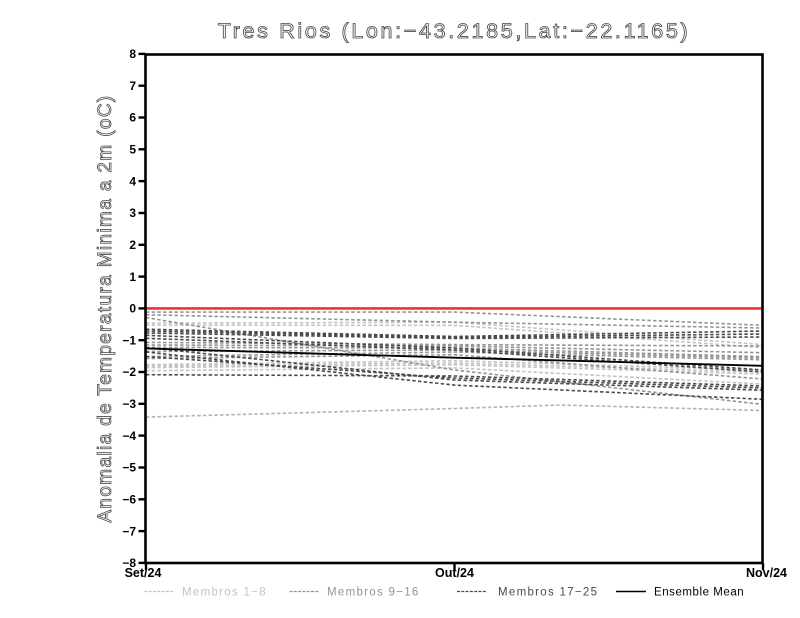 The height and width of the screenshot is (618, 800). Describe the element at coordinates (129, 340) in the screenshot. I see `svg-text: −1` at that location.